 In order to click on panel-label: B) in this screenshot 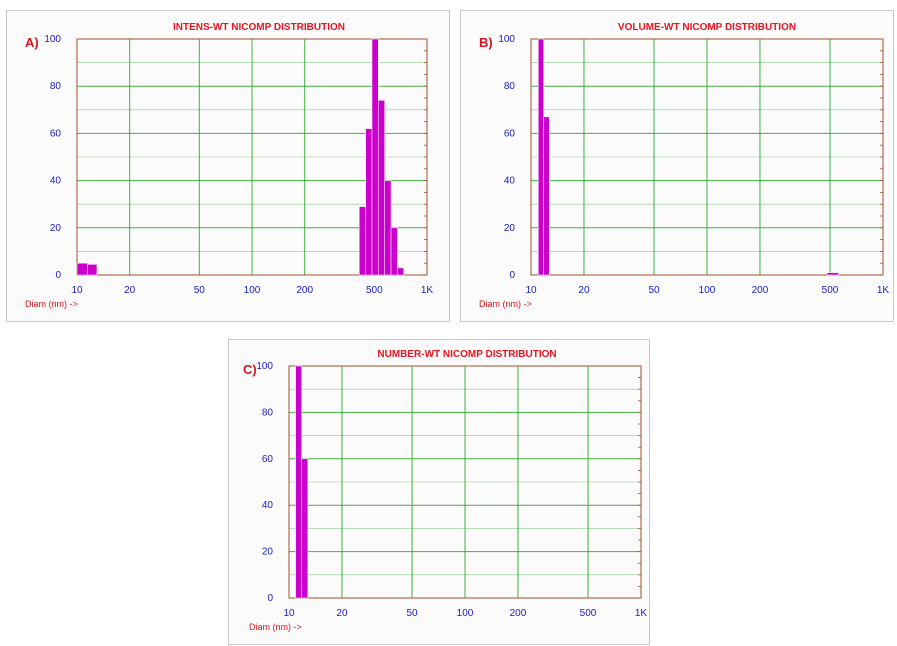, I will do `click(486, 42)`.